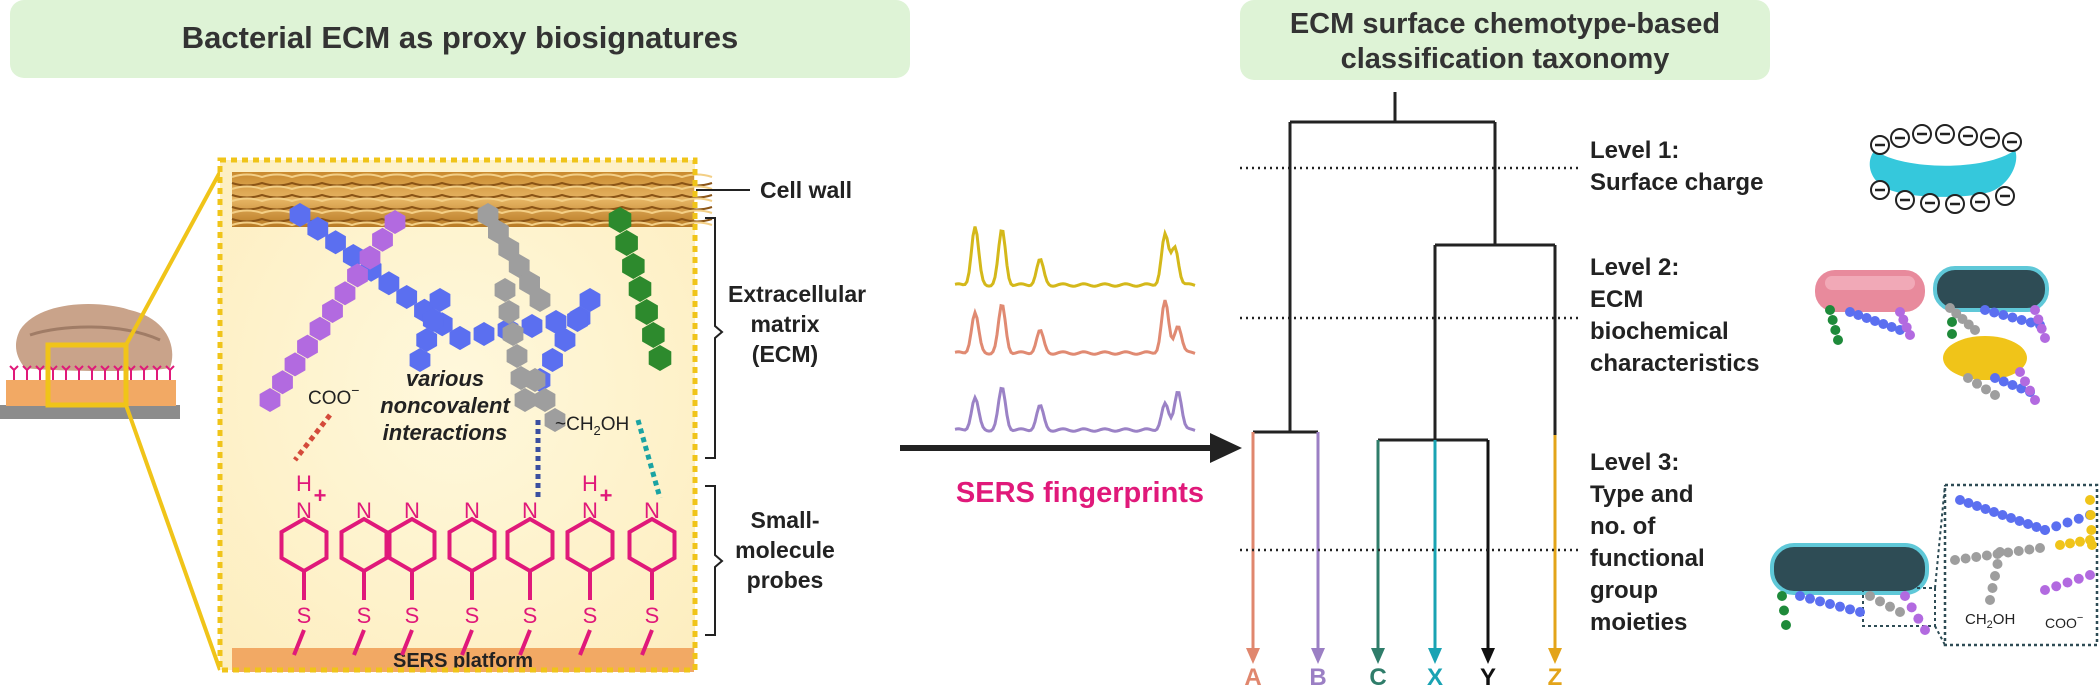  Describe the element at coordinates (111, 421) in the screenshot. I see `surface-sketch` at that location.